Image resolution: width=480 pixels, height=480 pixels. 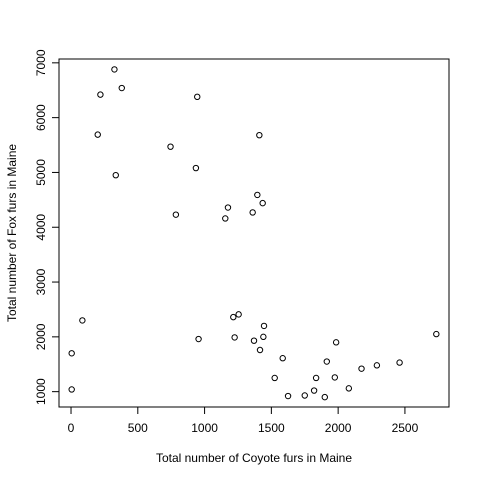 What do you see at coordinates (71, 428) in the screenshot?
I see `x-tick-label: 0` at bounding box center [71, 428].